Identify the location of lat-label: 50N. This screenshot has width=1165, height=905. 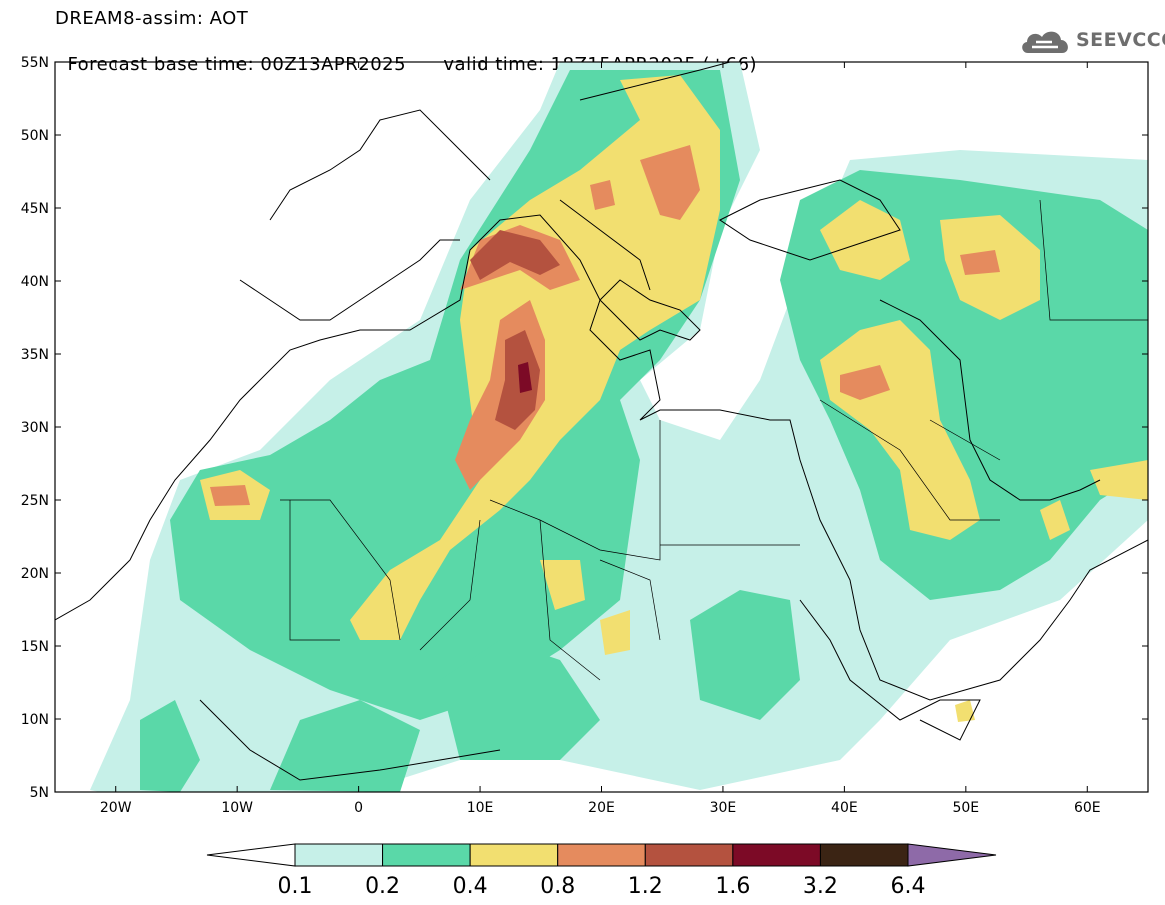
(35, 136).